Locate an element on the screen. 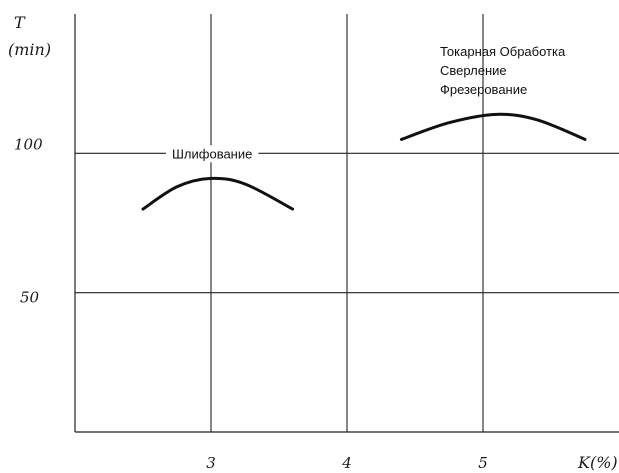  y-tick-label: 50 is located at coordinates (30, 298).